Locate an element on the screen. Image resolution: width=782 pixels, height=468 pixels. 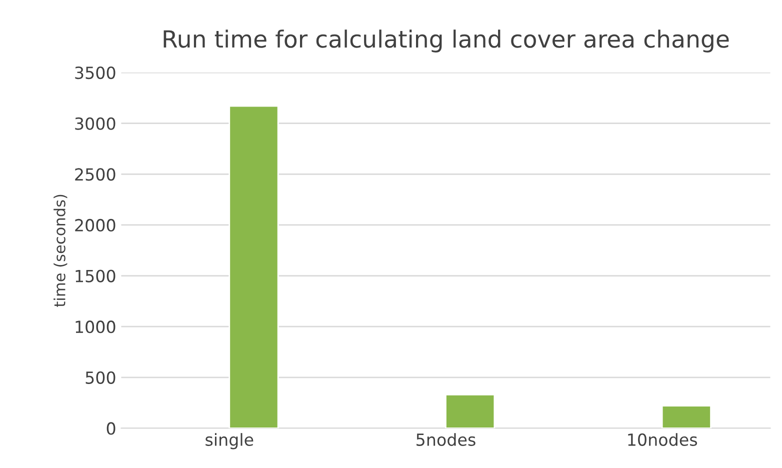
x-tick-label: 10nodes is located at coordinates (663, 439).